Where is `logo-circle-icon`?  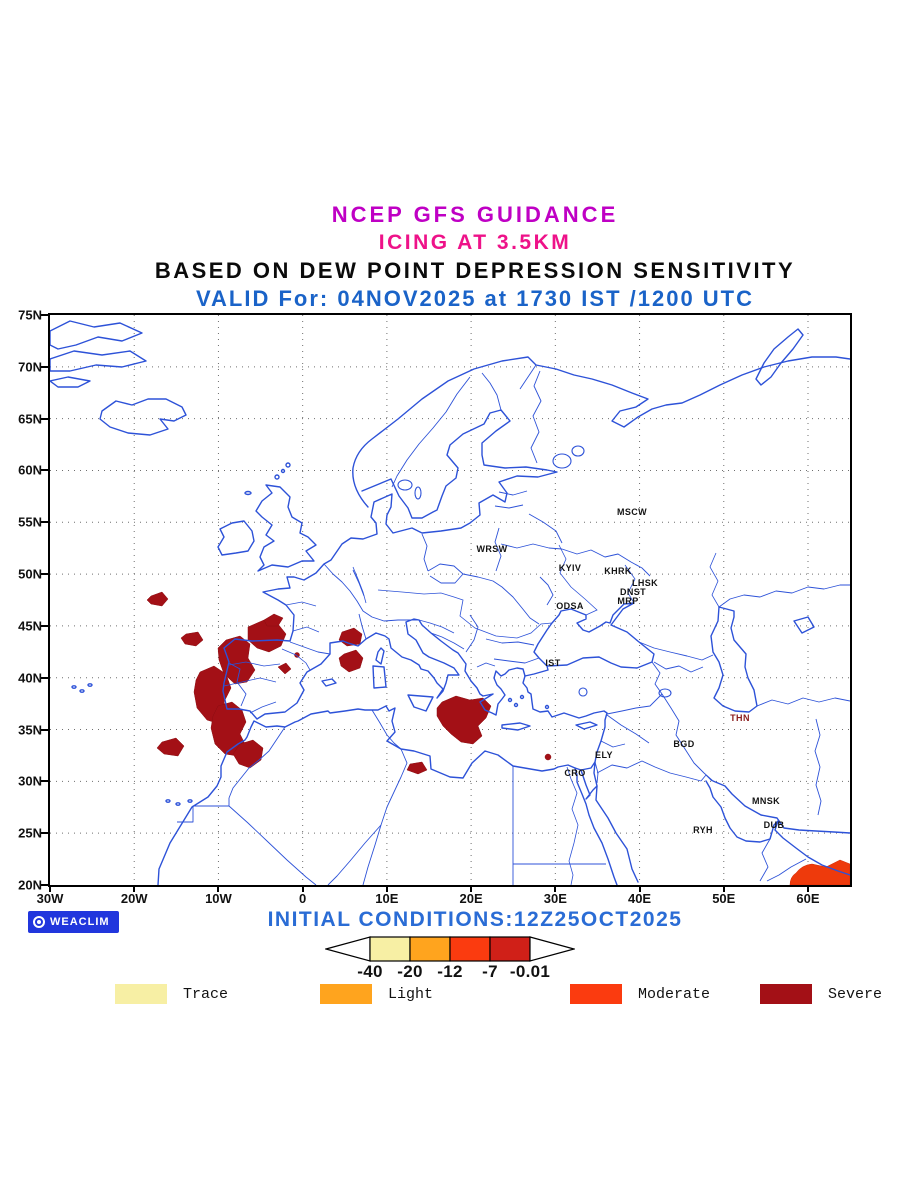 logo-circle-icon is located at coordinates (39, 922).